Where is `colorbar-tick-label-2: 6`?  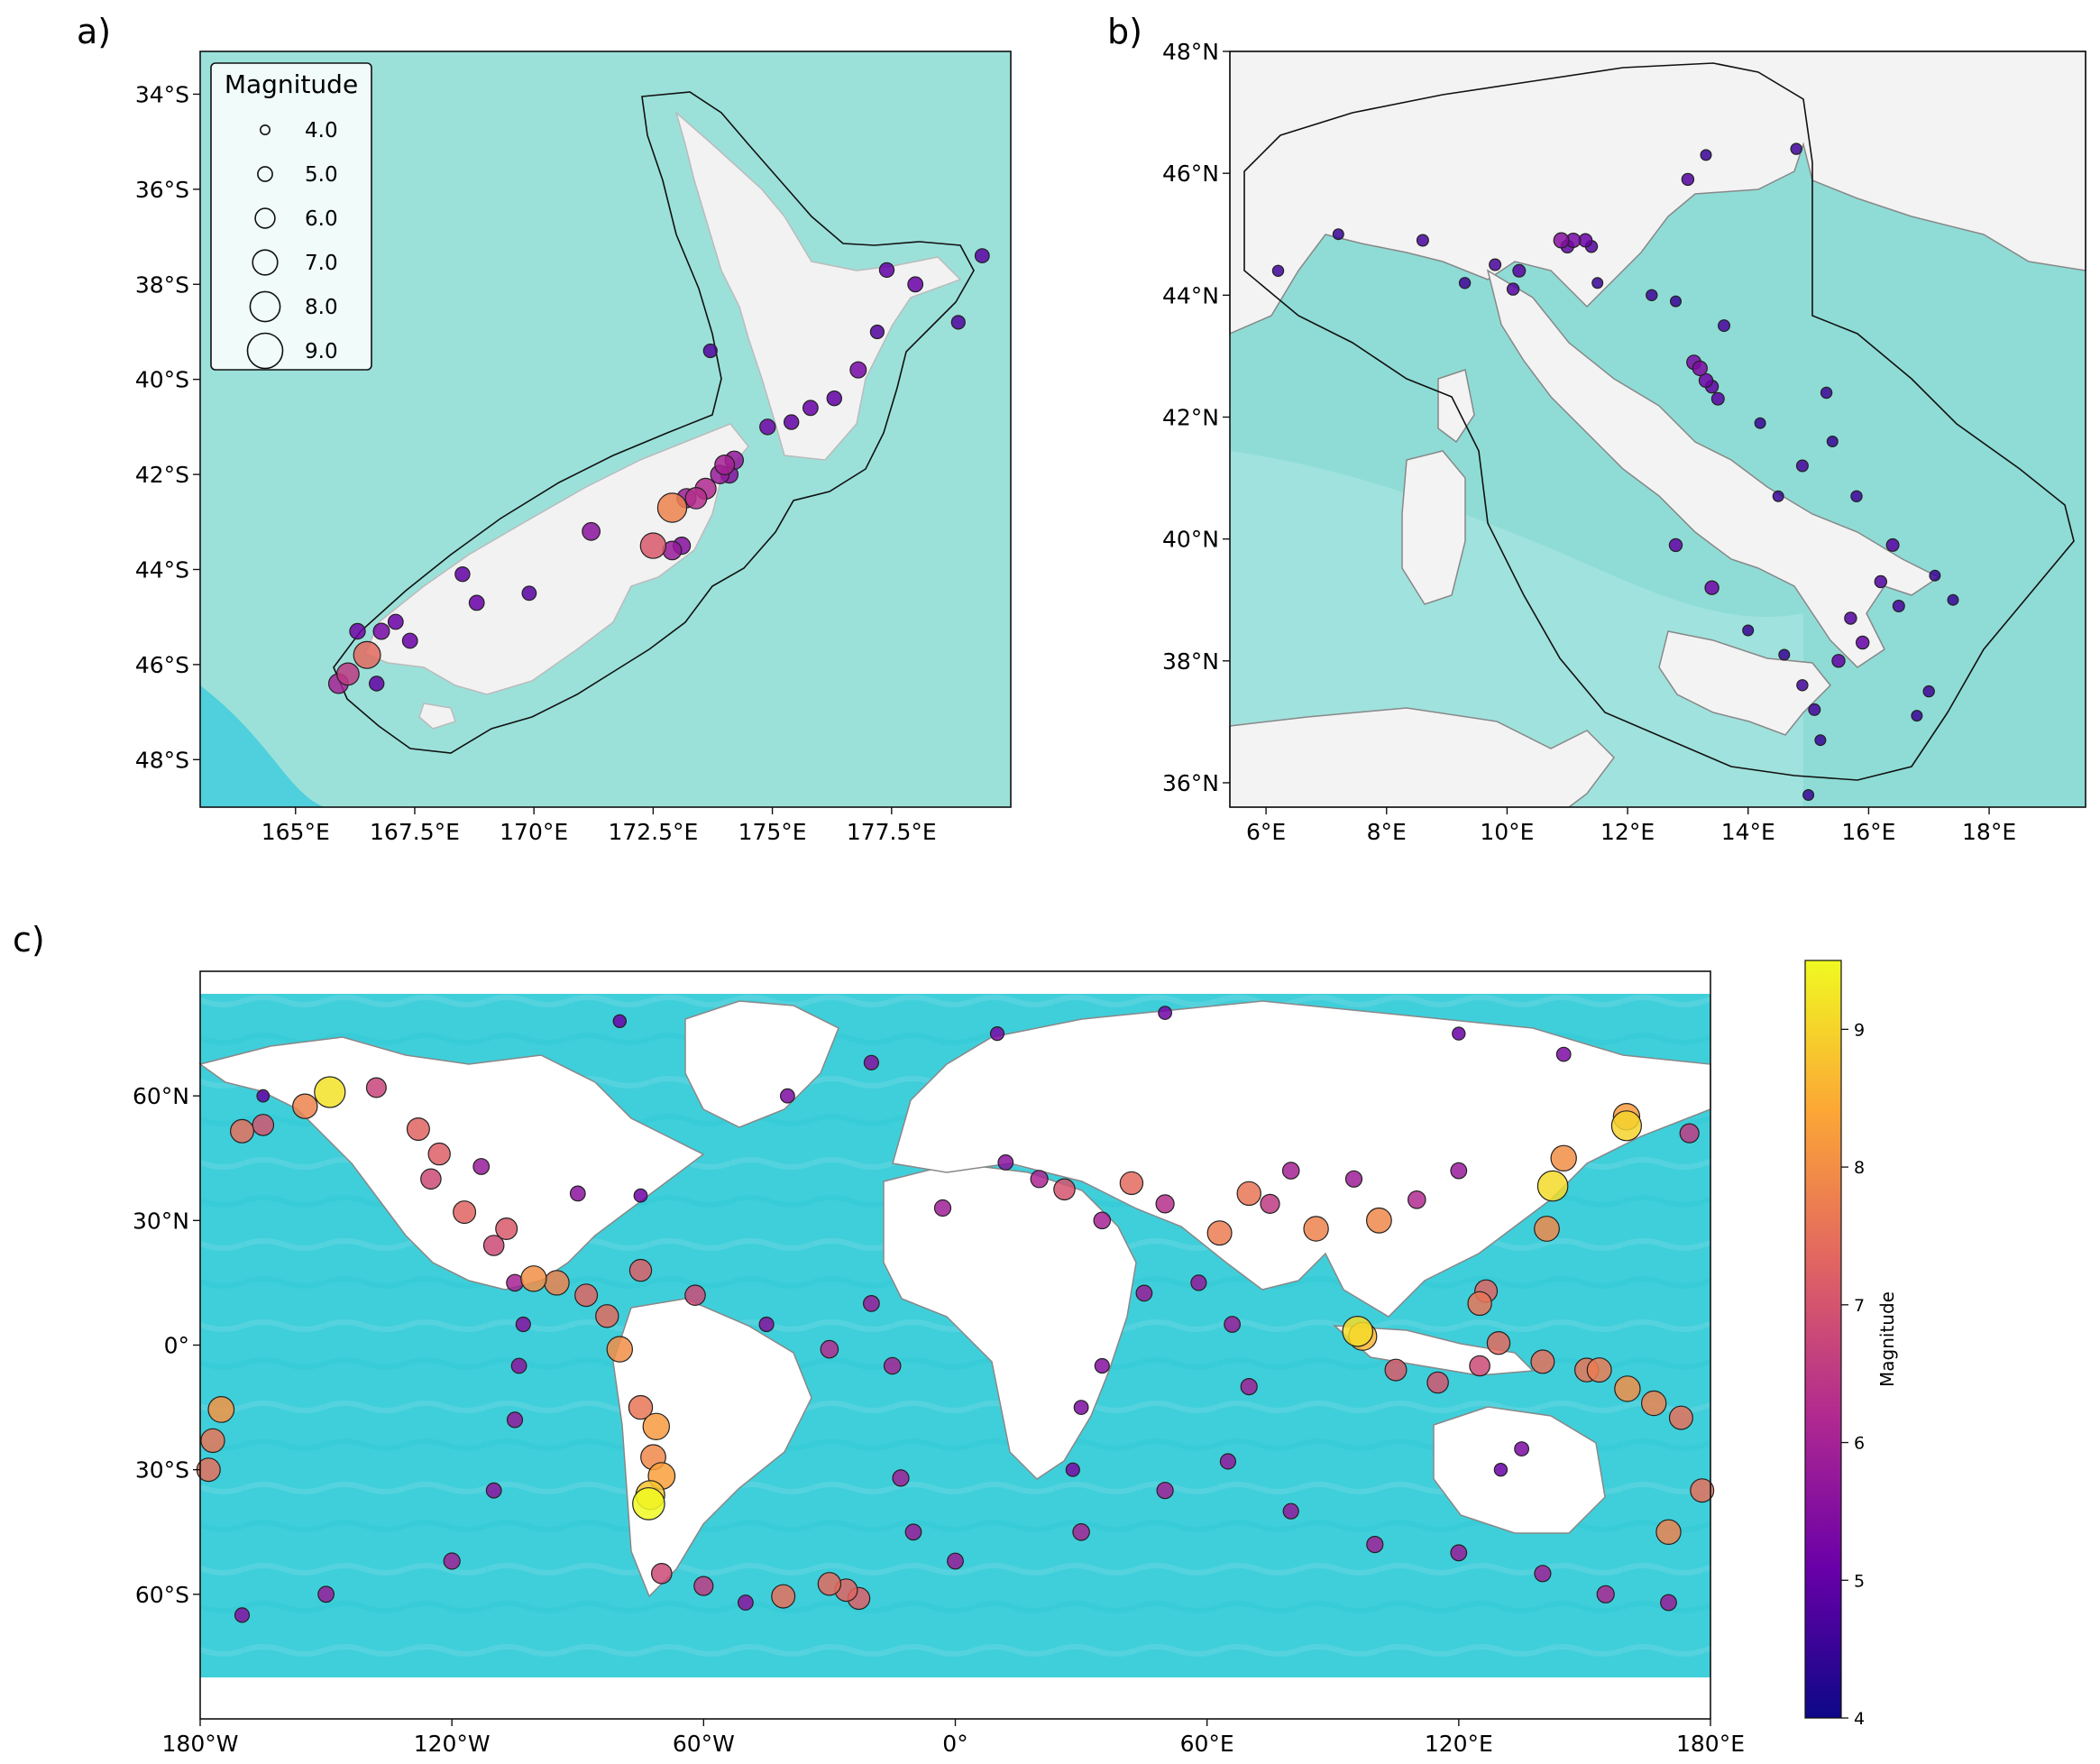
colorbar-tick-label-2: 6 is located at coordinates (1859, 1444).